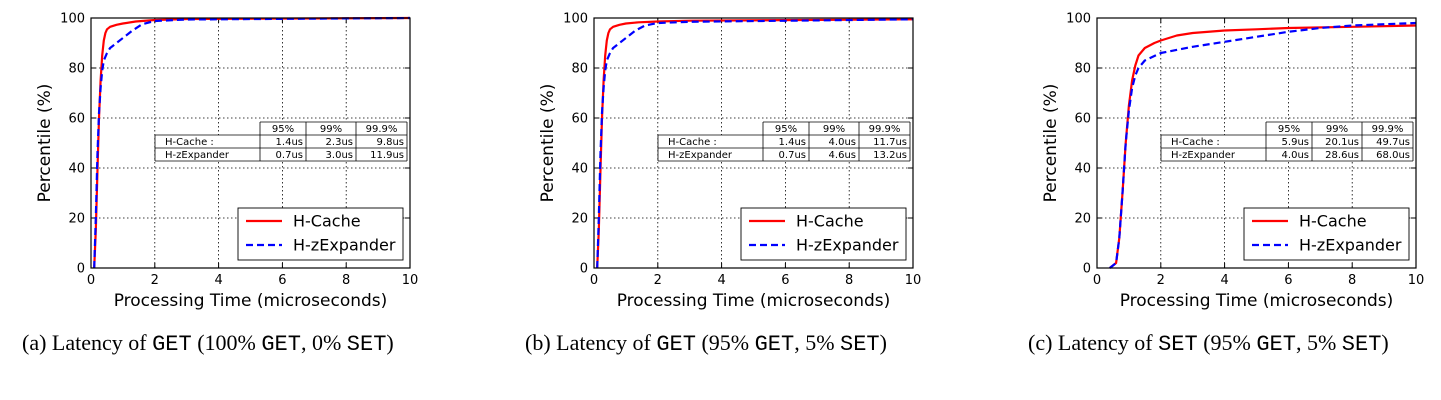  What do you see at coordinates (339, 155) in the screenshot?
I see `table-cell: 3.0us` at bounding box center [339, 155].